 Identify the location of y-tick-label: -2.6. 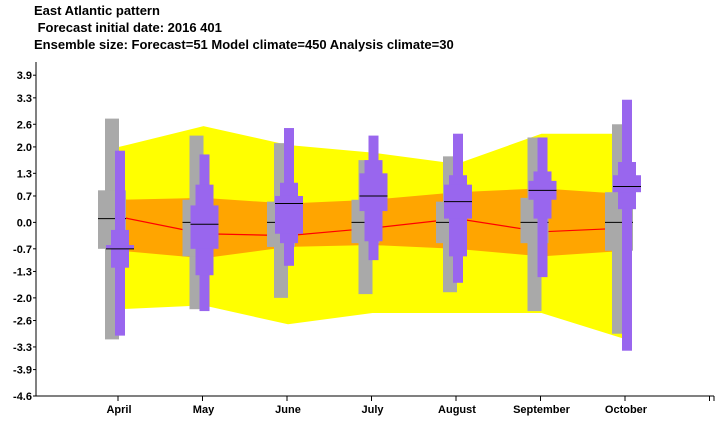
(22, 322).